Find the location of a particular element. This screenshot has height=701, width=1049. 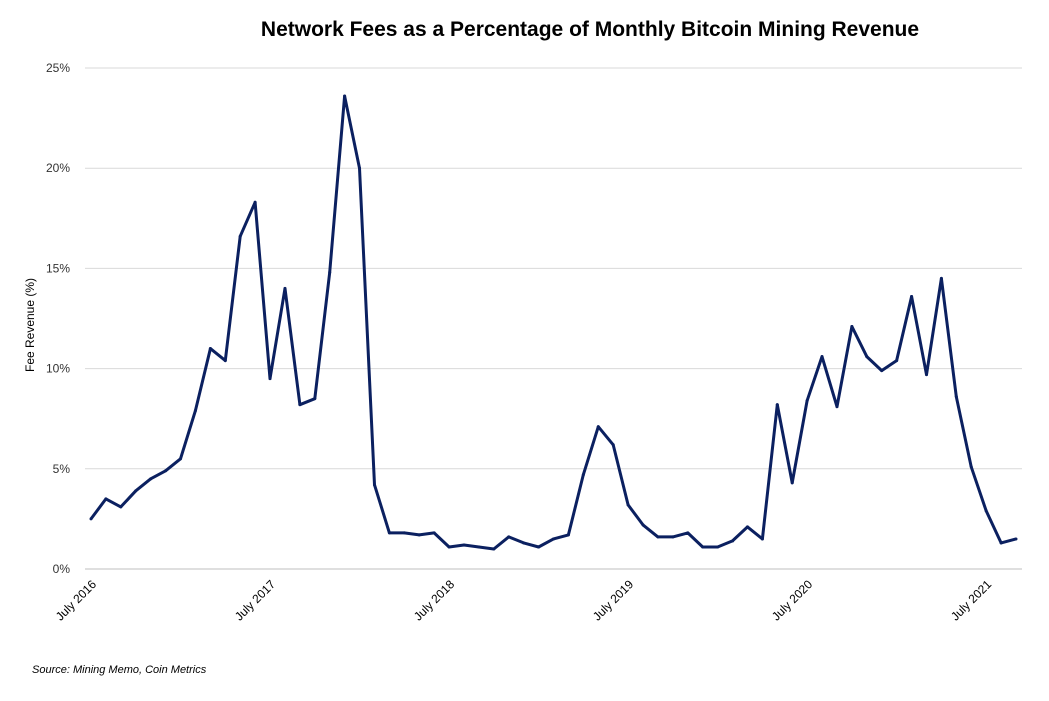

x-tick-label: July 2018 is located at coordinates (434, 600).